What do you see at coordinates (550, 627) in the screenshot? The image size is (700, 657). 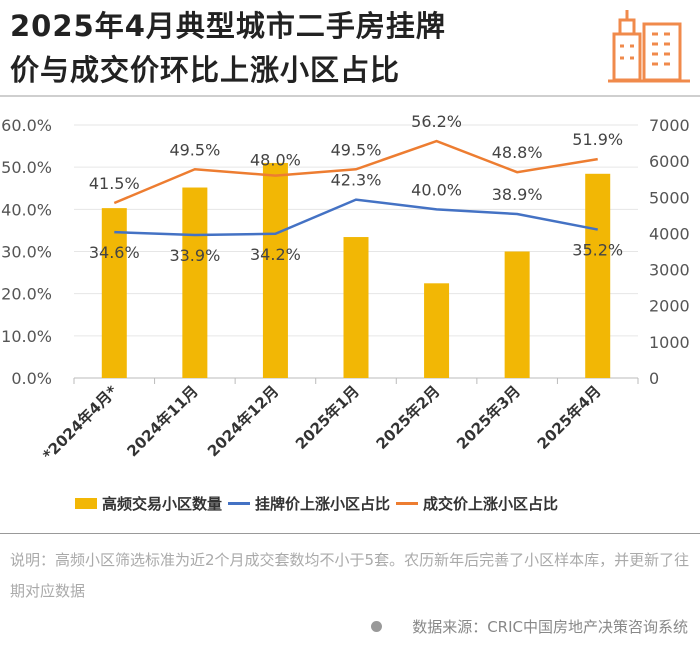 I see `source-text: 数据来源：CRIC中国房地产决策咨询系统` at bounding box center [550, 627].